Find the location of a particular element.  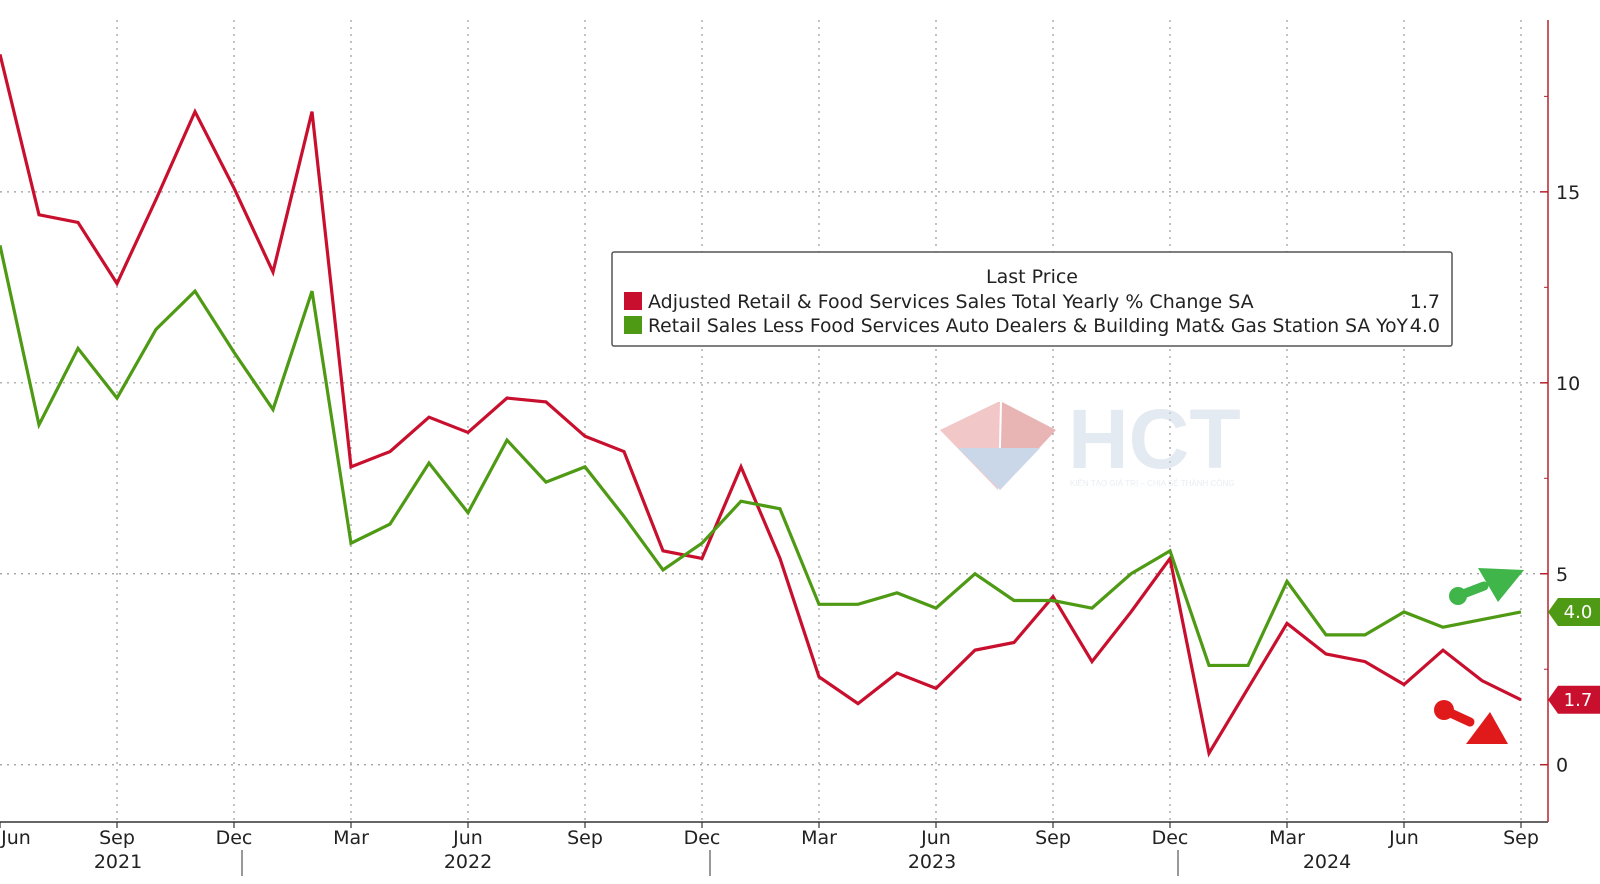

watermark-text: HCT is located at coordinates (1154, 439).